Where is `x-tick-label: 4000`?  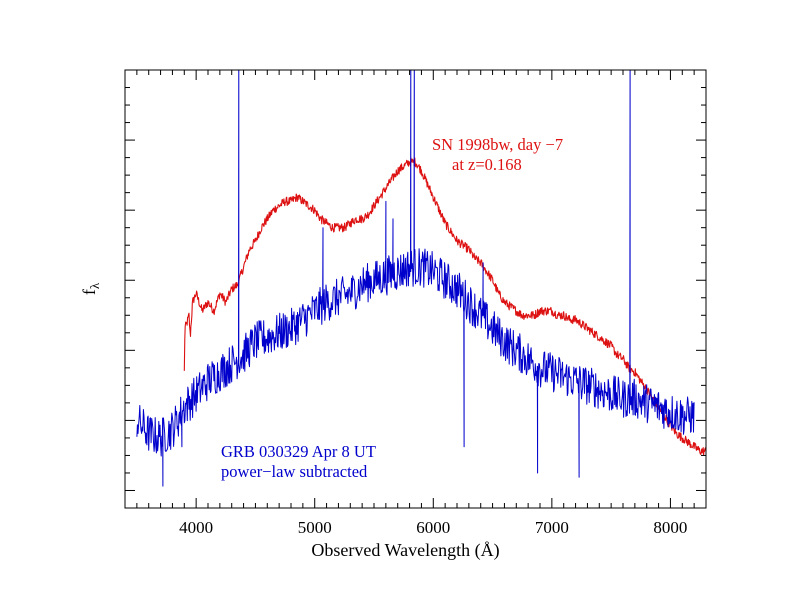
x-tick-label: 4000 is located at coordinates (196, 527).